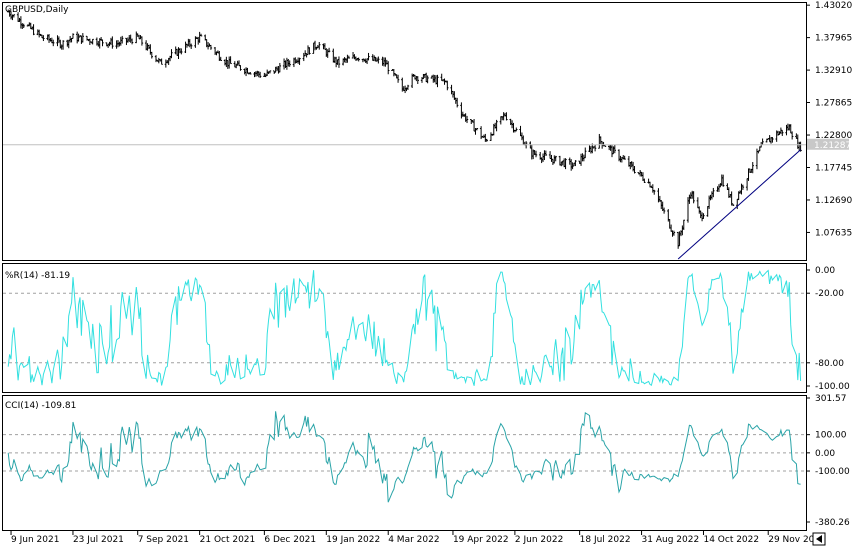 Image resolution: width=860 pixels, height=550 pixels. What do you see at coordinates (37, 10) in the screenshot?
I see `price-pane-title: GBPUSD,Daily` at bounding box center [37, 10].